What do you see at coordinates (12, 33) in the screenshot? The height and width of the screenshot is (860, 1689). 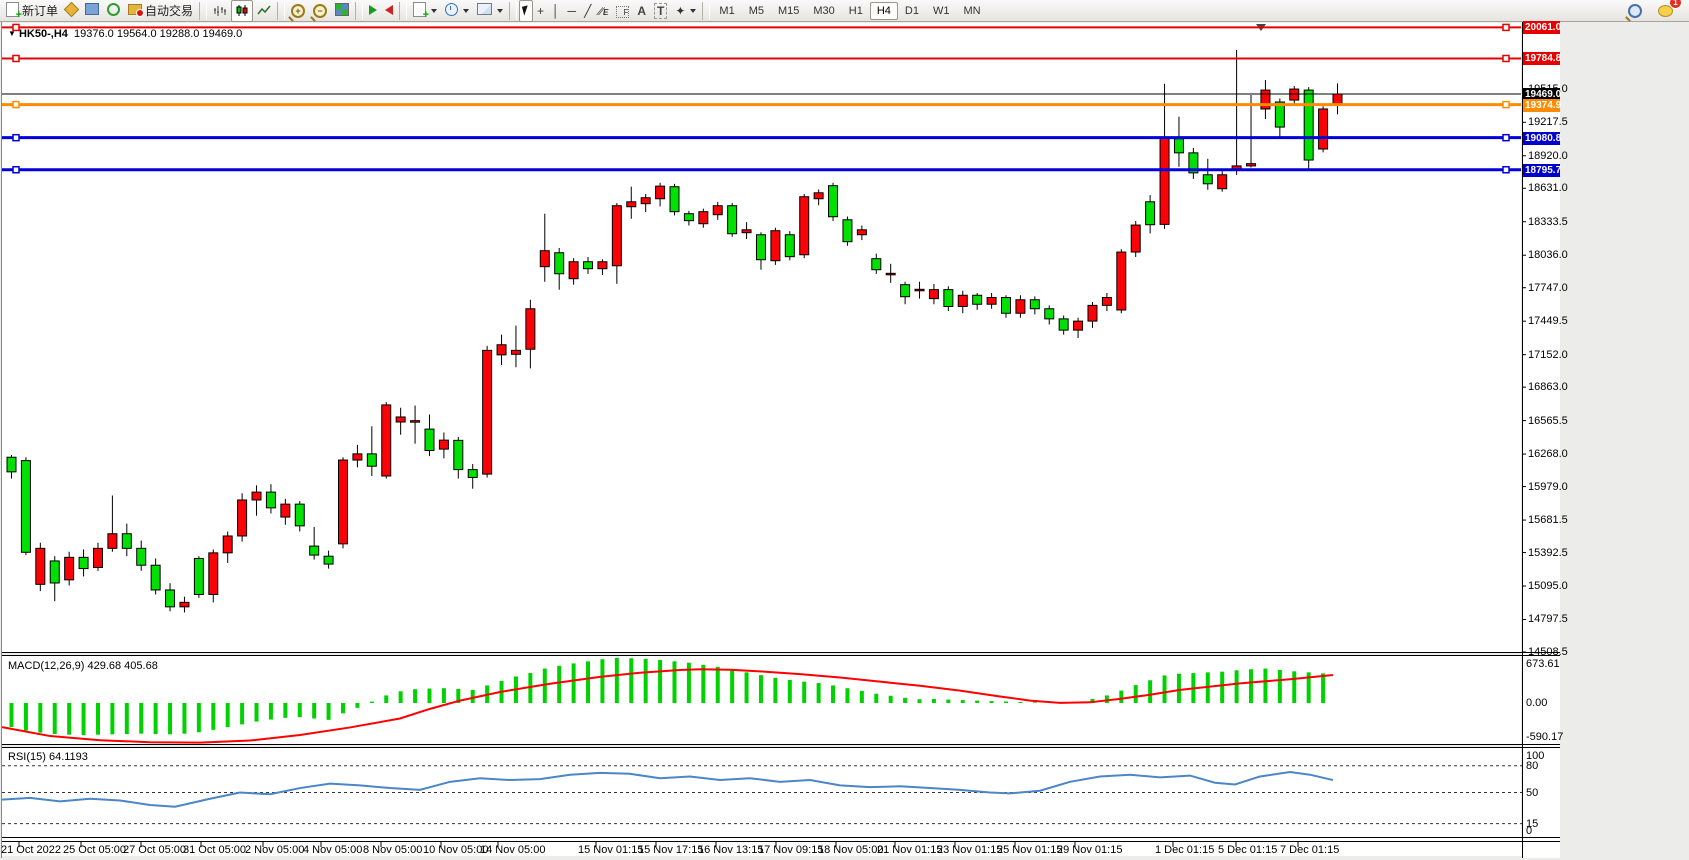 I see `collapse-icon: ▼` at bounding box center [12, 33].